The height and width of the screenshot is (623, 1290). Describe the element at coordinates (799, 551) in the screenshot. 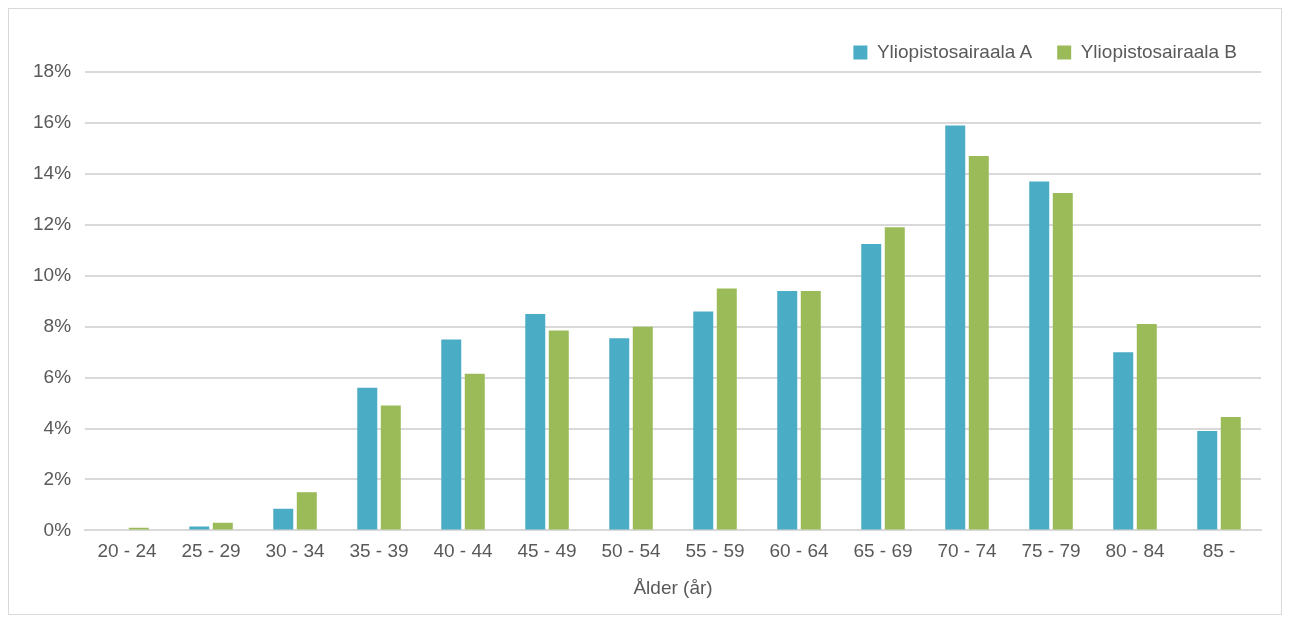

I see `x-tick-label: 60 - 64` at that location.